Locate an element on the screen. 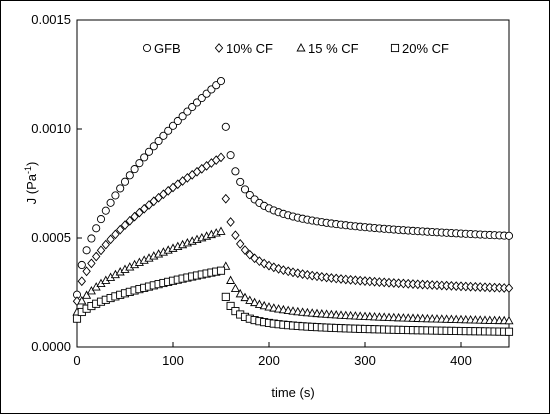 This screenshot has height=414, width=550. legend-item: GFB is located at coordinates (161, 48).